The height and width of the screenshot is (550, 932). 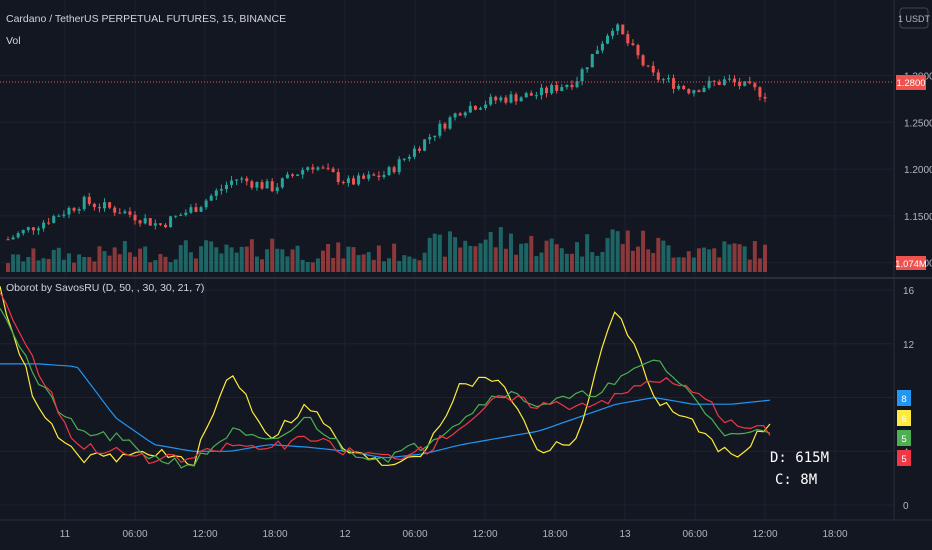 I want to click on time-tick-label: 06:00, so click(x=414, y=534).